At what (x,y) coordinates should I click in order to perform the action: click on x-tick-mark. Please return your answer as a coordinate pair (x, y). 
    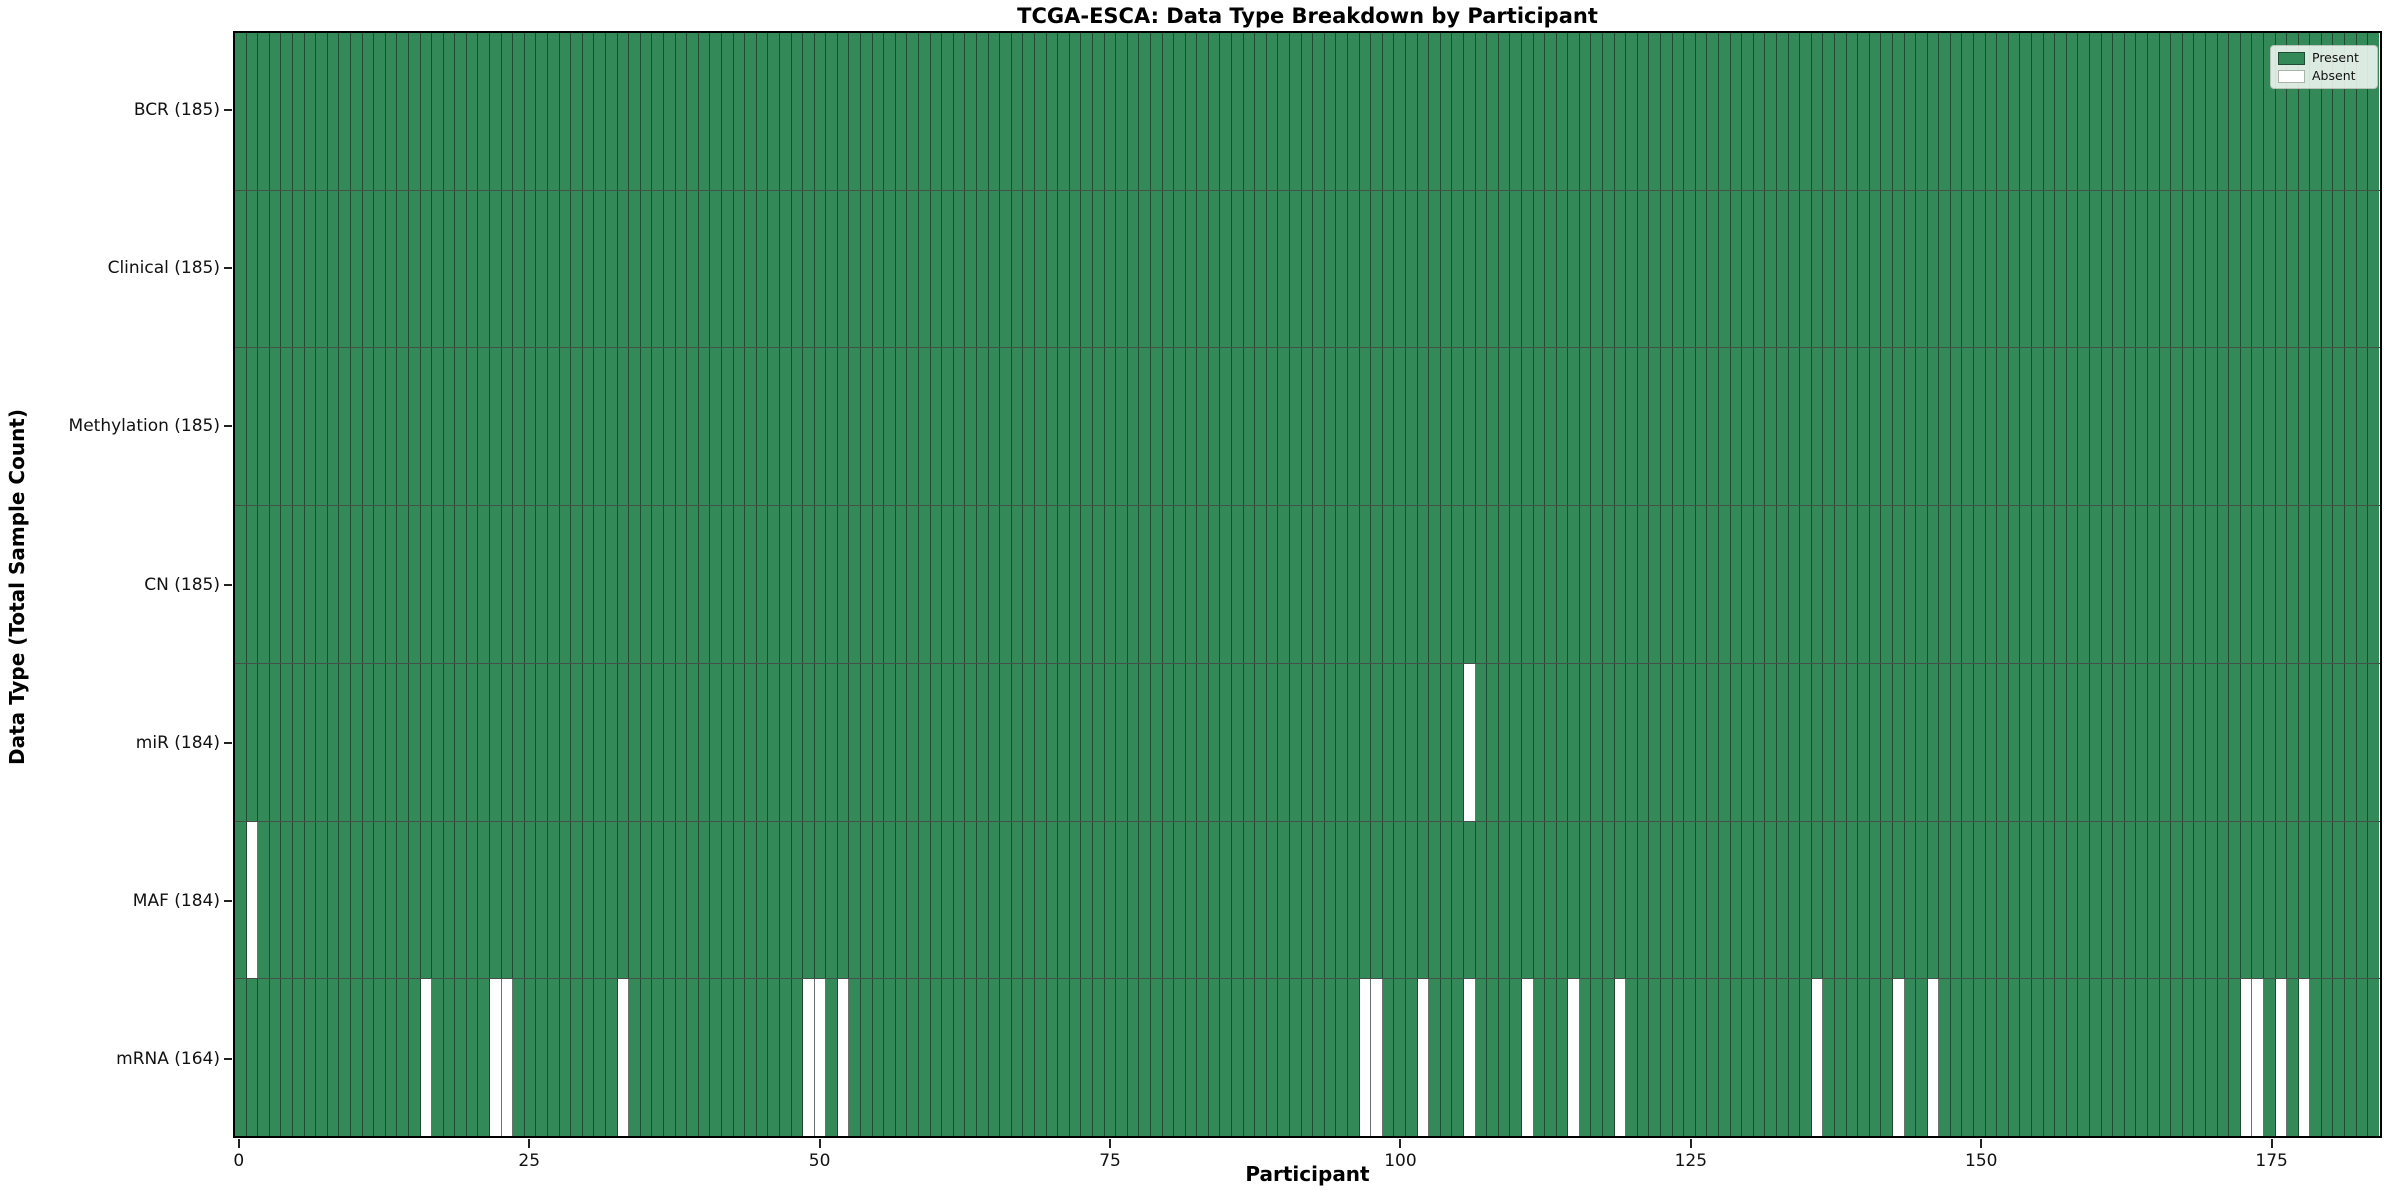
    Looking at the image, I should click on (1981, 1143).